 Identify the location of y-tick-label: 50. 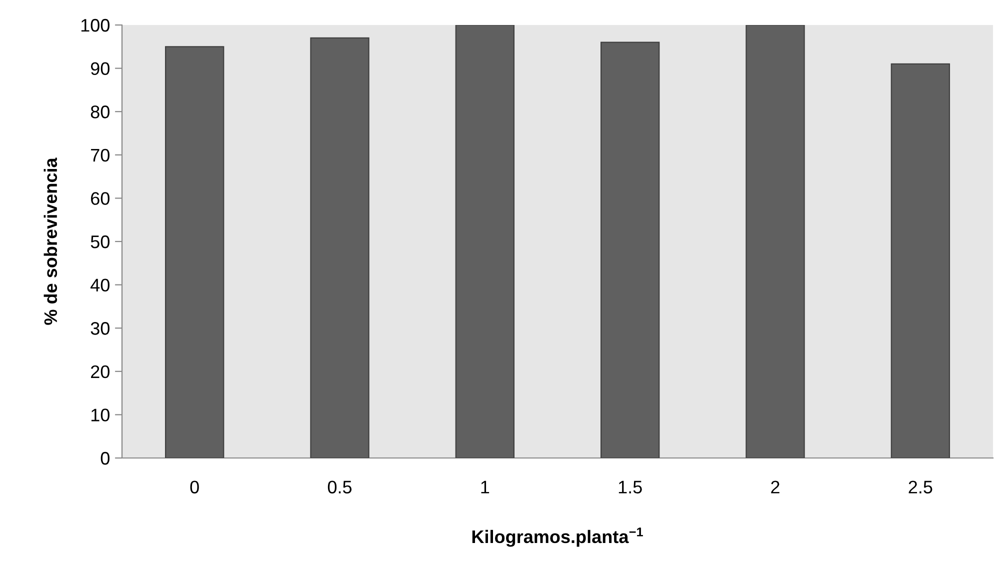
(100, 241).